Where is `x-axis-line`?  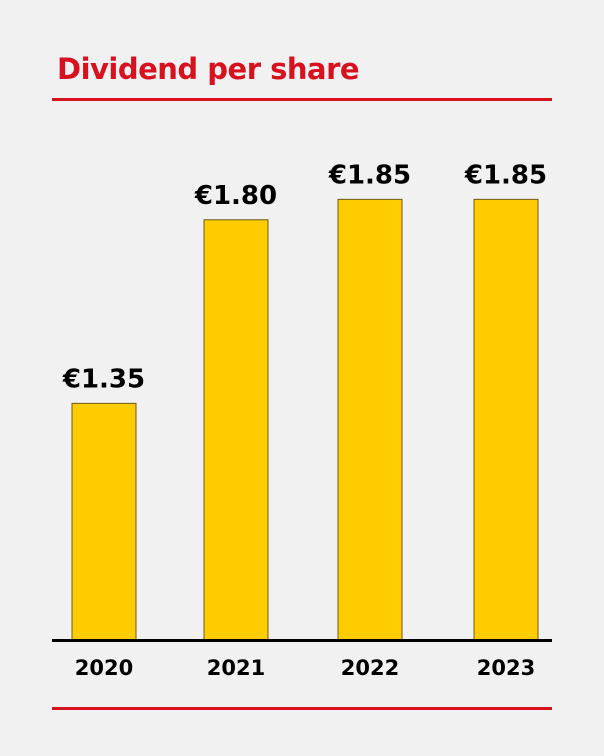
x-axis-line is located at coordinates (302, 640).